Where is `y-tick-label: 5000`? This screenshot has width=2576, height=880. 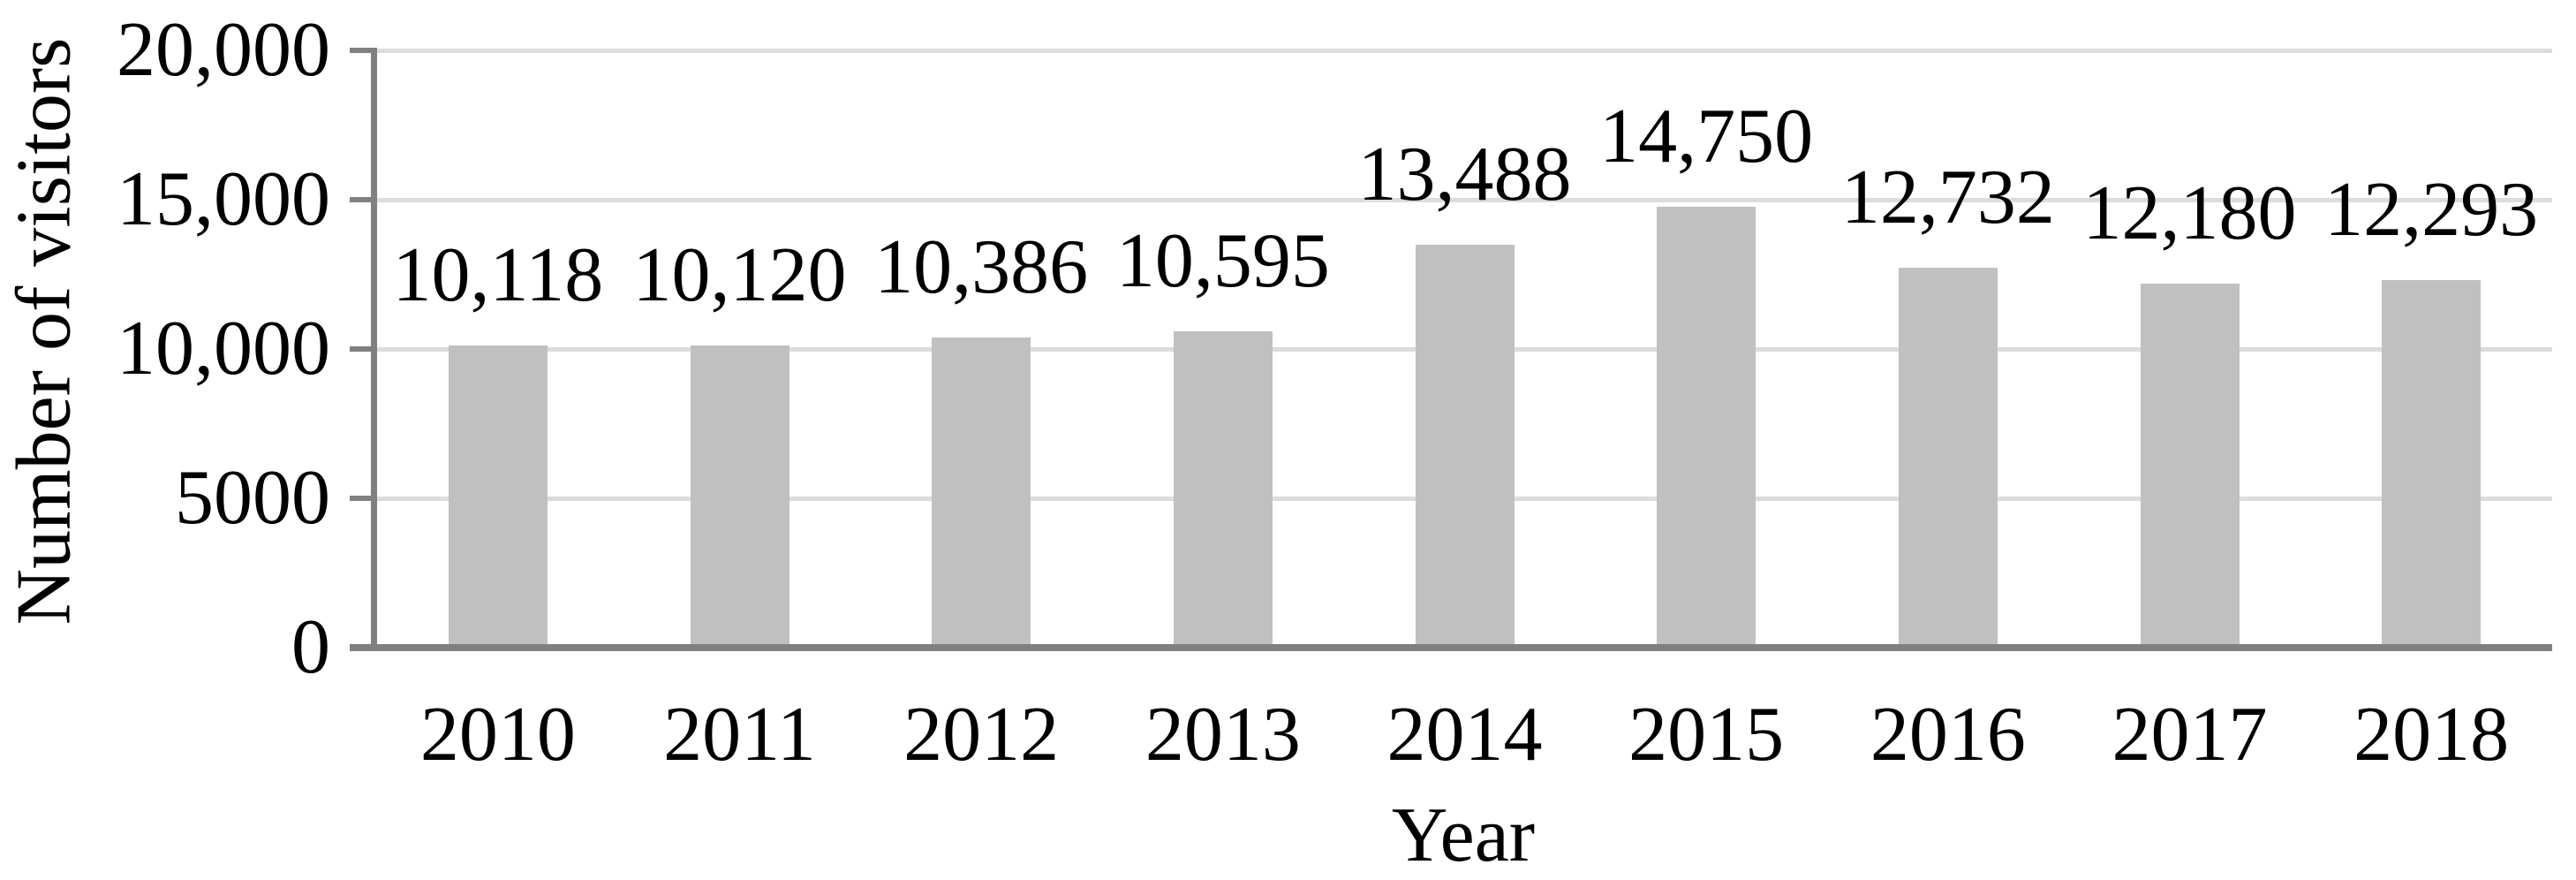 y-tick-label: 5000 is located at coordinates (252, 498).